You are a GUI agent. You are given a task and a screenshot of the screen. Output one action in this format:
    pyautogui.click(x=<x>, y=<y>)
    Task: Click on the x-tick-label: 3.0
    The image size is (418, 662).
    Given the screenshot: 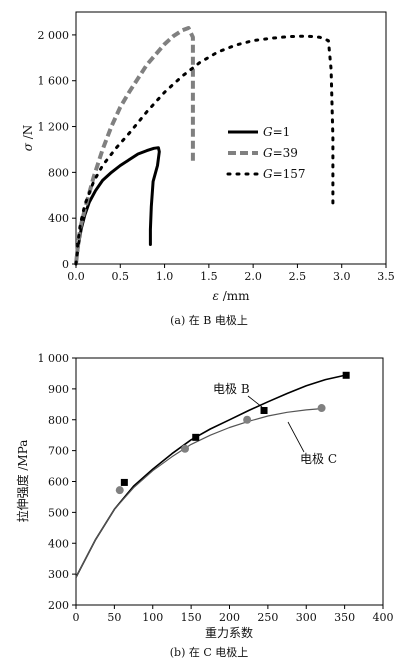 What is the action you would take?
    pyautogui.click(x=342, y=276)
    